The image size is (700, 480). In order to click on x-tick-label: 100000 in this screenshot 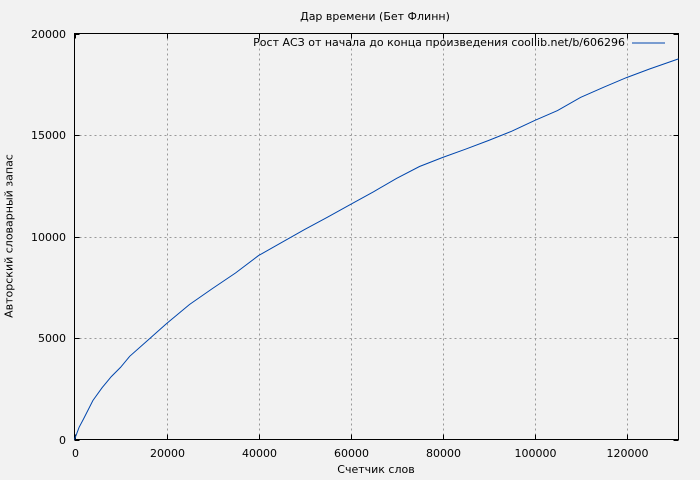, I will do `click(535, 453)`.